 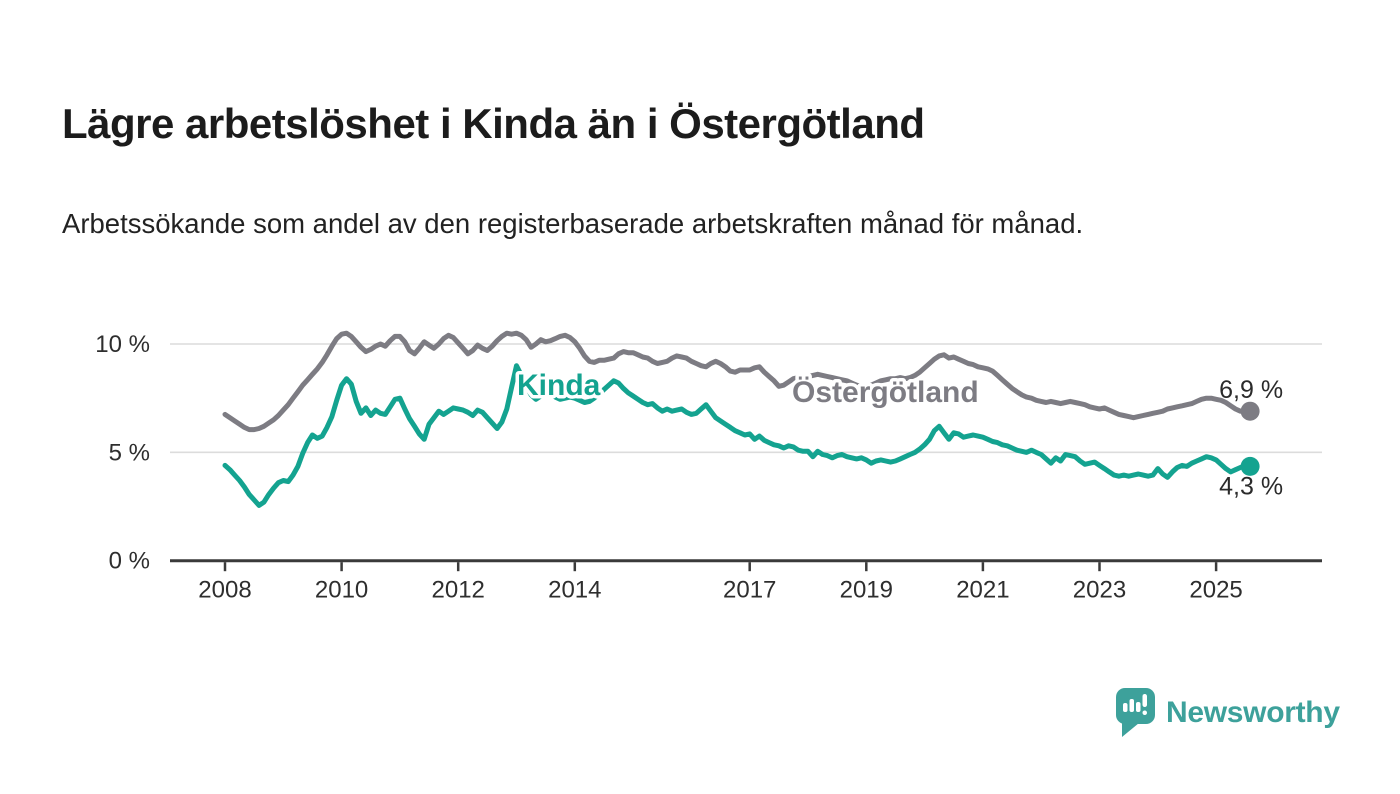 What do you see at coordinates (1144, 700) in the screenshot?
I see `logo-exclamation-bar` at bounding box center [1144, 700].